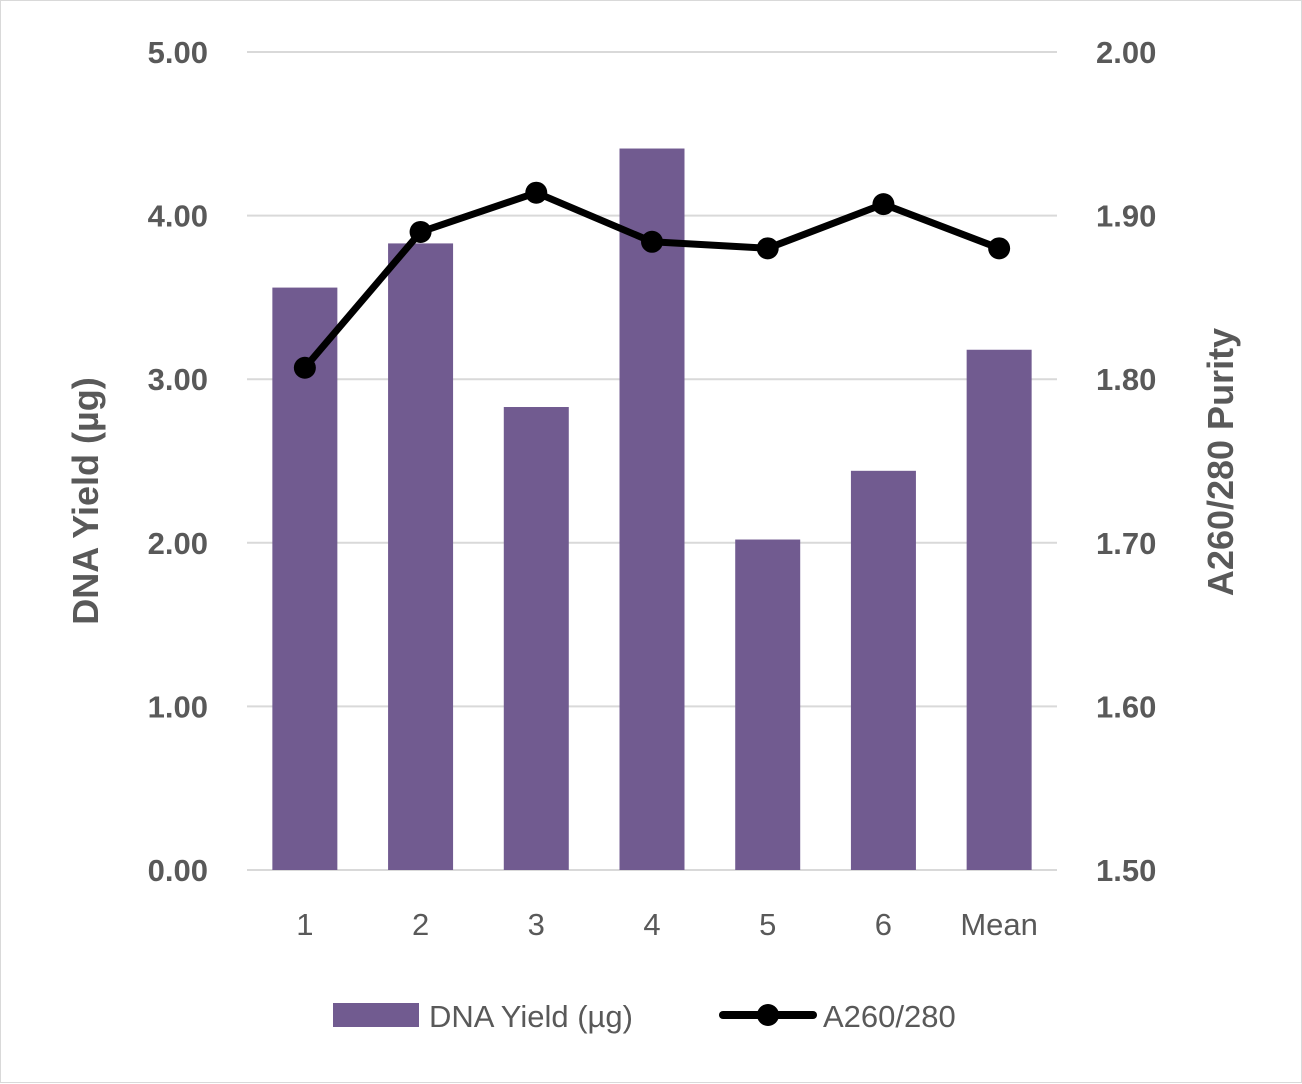 The height and width of the screenshot is (1084, 1302). What do you see at coordinates (178, 52) in the screenshot?
I see `y-tick-label: 5.00` at bounding box center [178, 52].